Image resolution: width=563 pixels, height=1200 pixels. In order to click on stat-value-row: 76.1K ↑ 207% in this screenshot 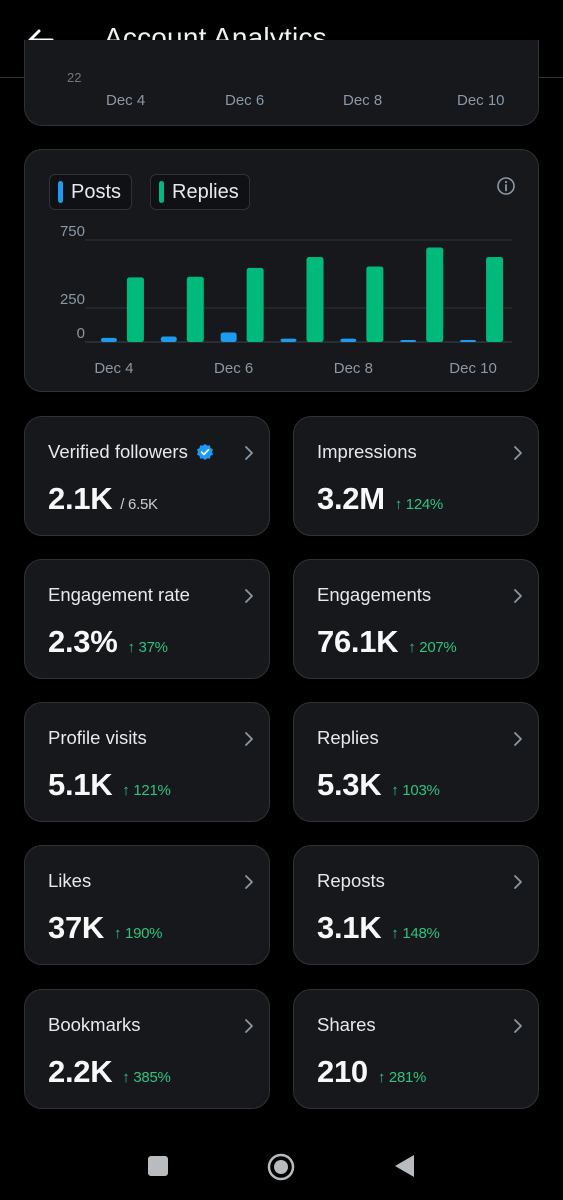, I will do `click(387, 642)`.